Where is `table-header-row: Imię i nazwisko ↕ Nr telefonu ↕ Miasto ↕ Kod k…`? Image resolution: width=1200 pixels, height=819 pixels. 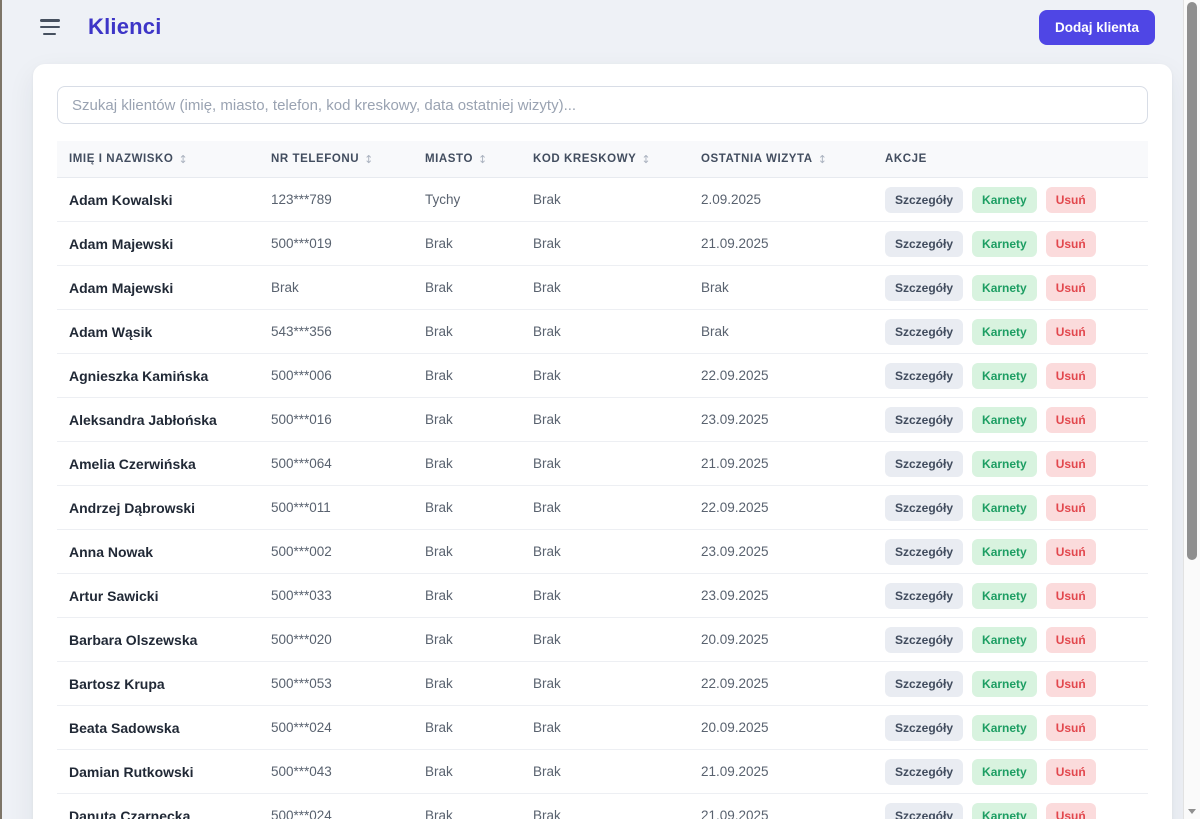
table-header-row: Imię i nazwisko ↕ Nr telefonu ↕ Miasto ↕ Kod k… is located at coordinates (602, 159).